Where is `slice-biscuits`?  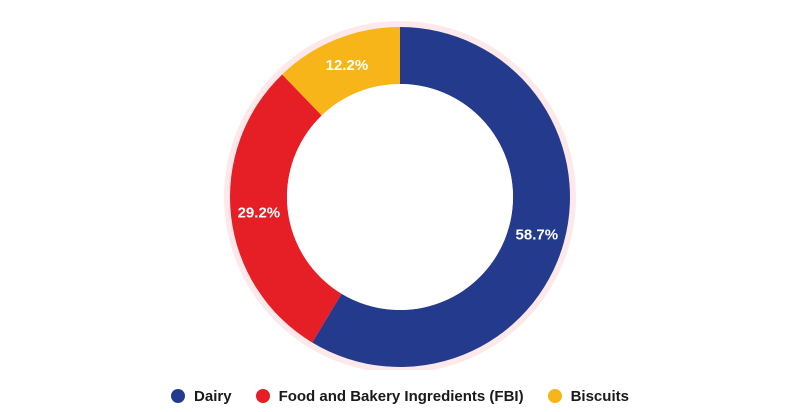 slice-biscuits is located at coordinates (341, 71).